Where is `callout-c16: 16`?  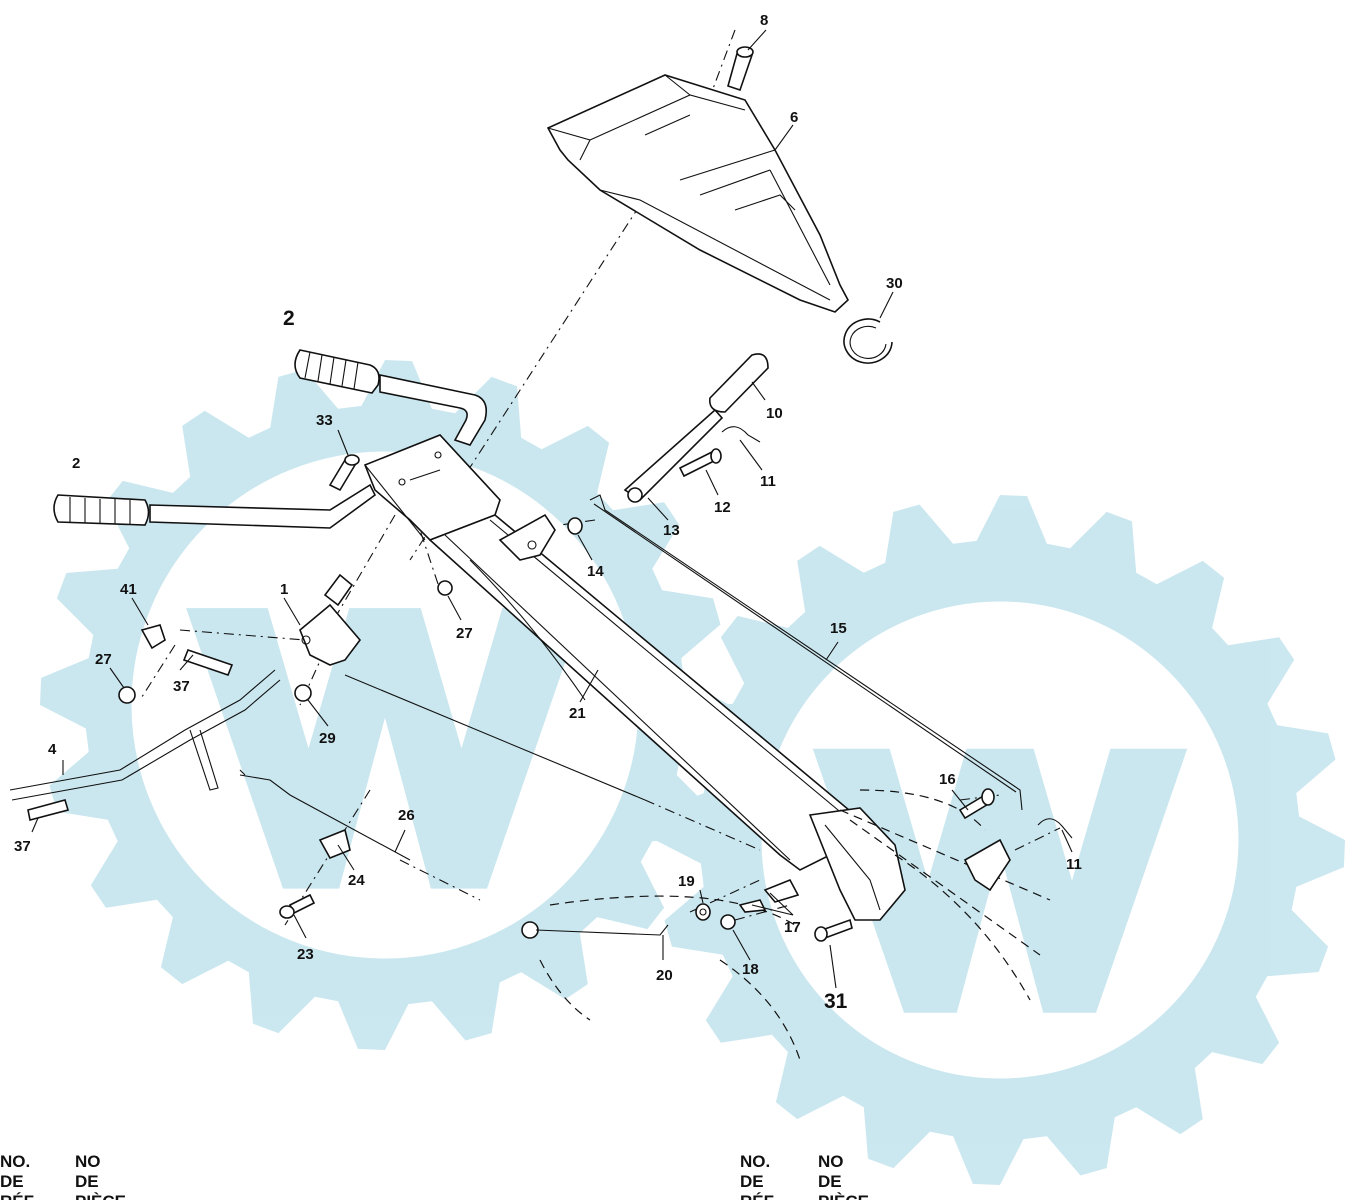 callout-c16: 16 is located at coordinates (947, 779).